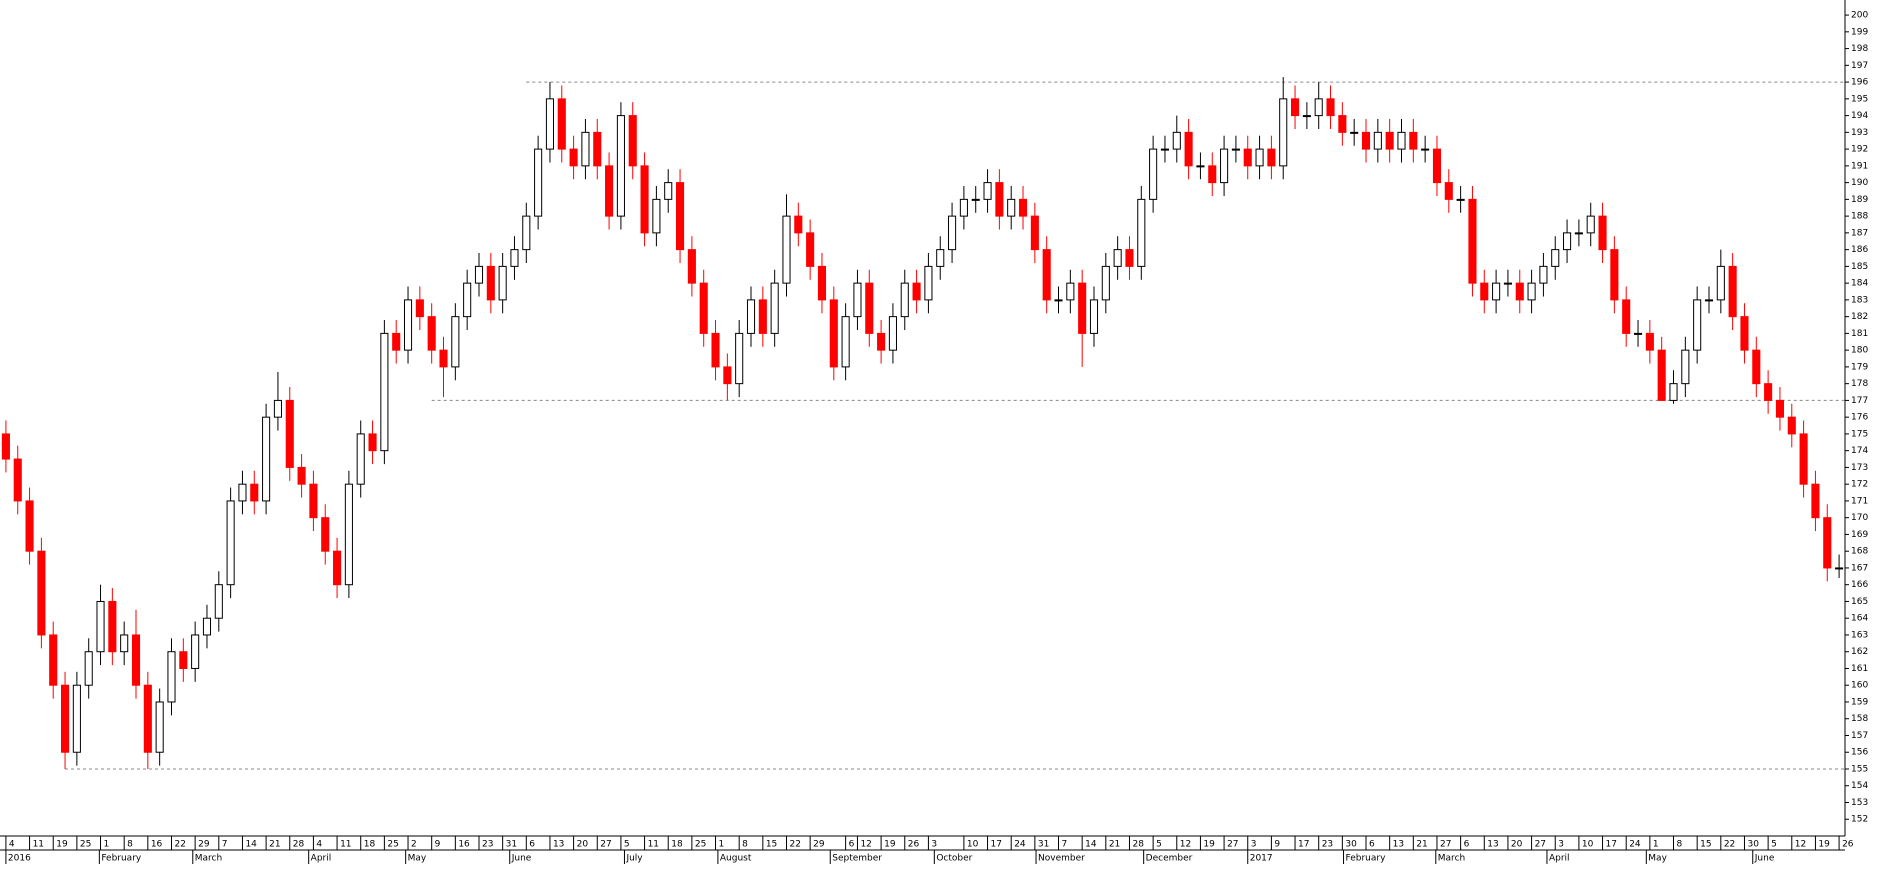  What do you see at coordinates (1859, 32) in the screenshot?
I see `y-tick-label: 199` at bounding box center [1859, 32].